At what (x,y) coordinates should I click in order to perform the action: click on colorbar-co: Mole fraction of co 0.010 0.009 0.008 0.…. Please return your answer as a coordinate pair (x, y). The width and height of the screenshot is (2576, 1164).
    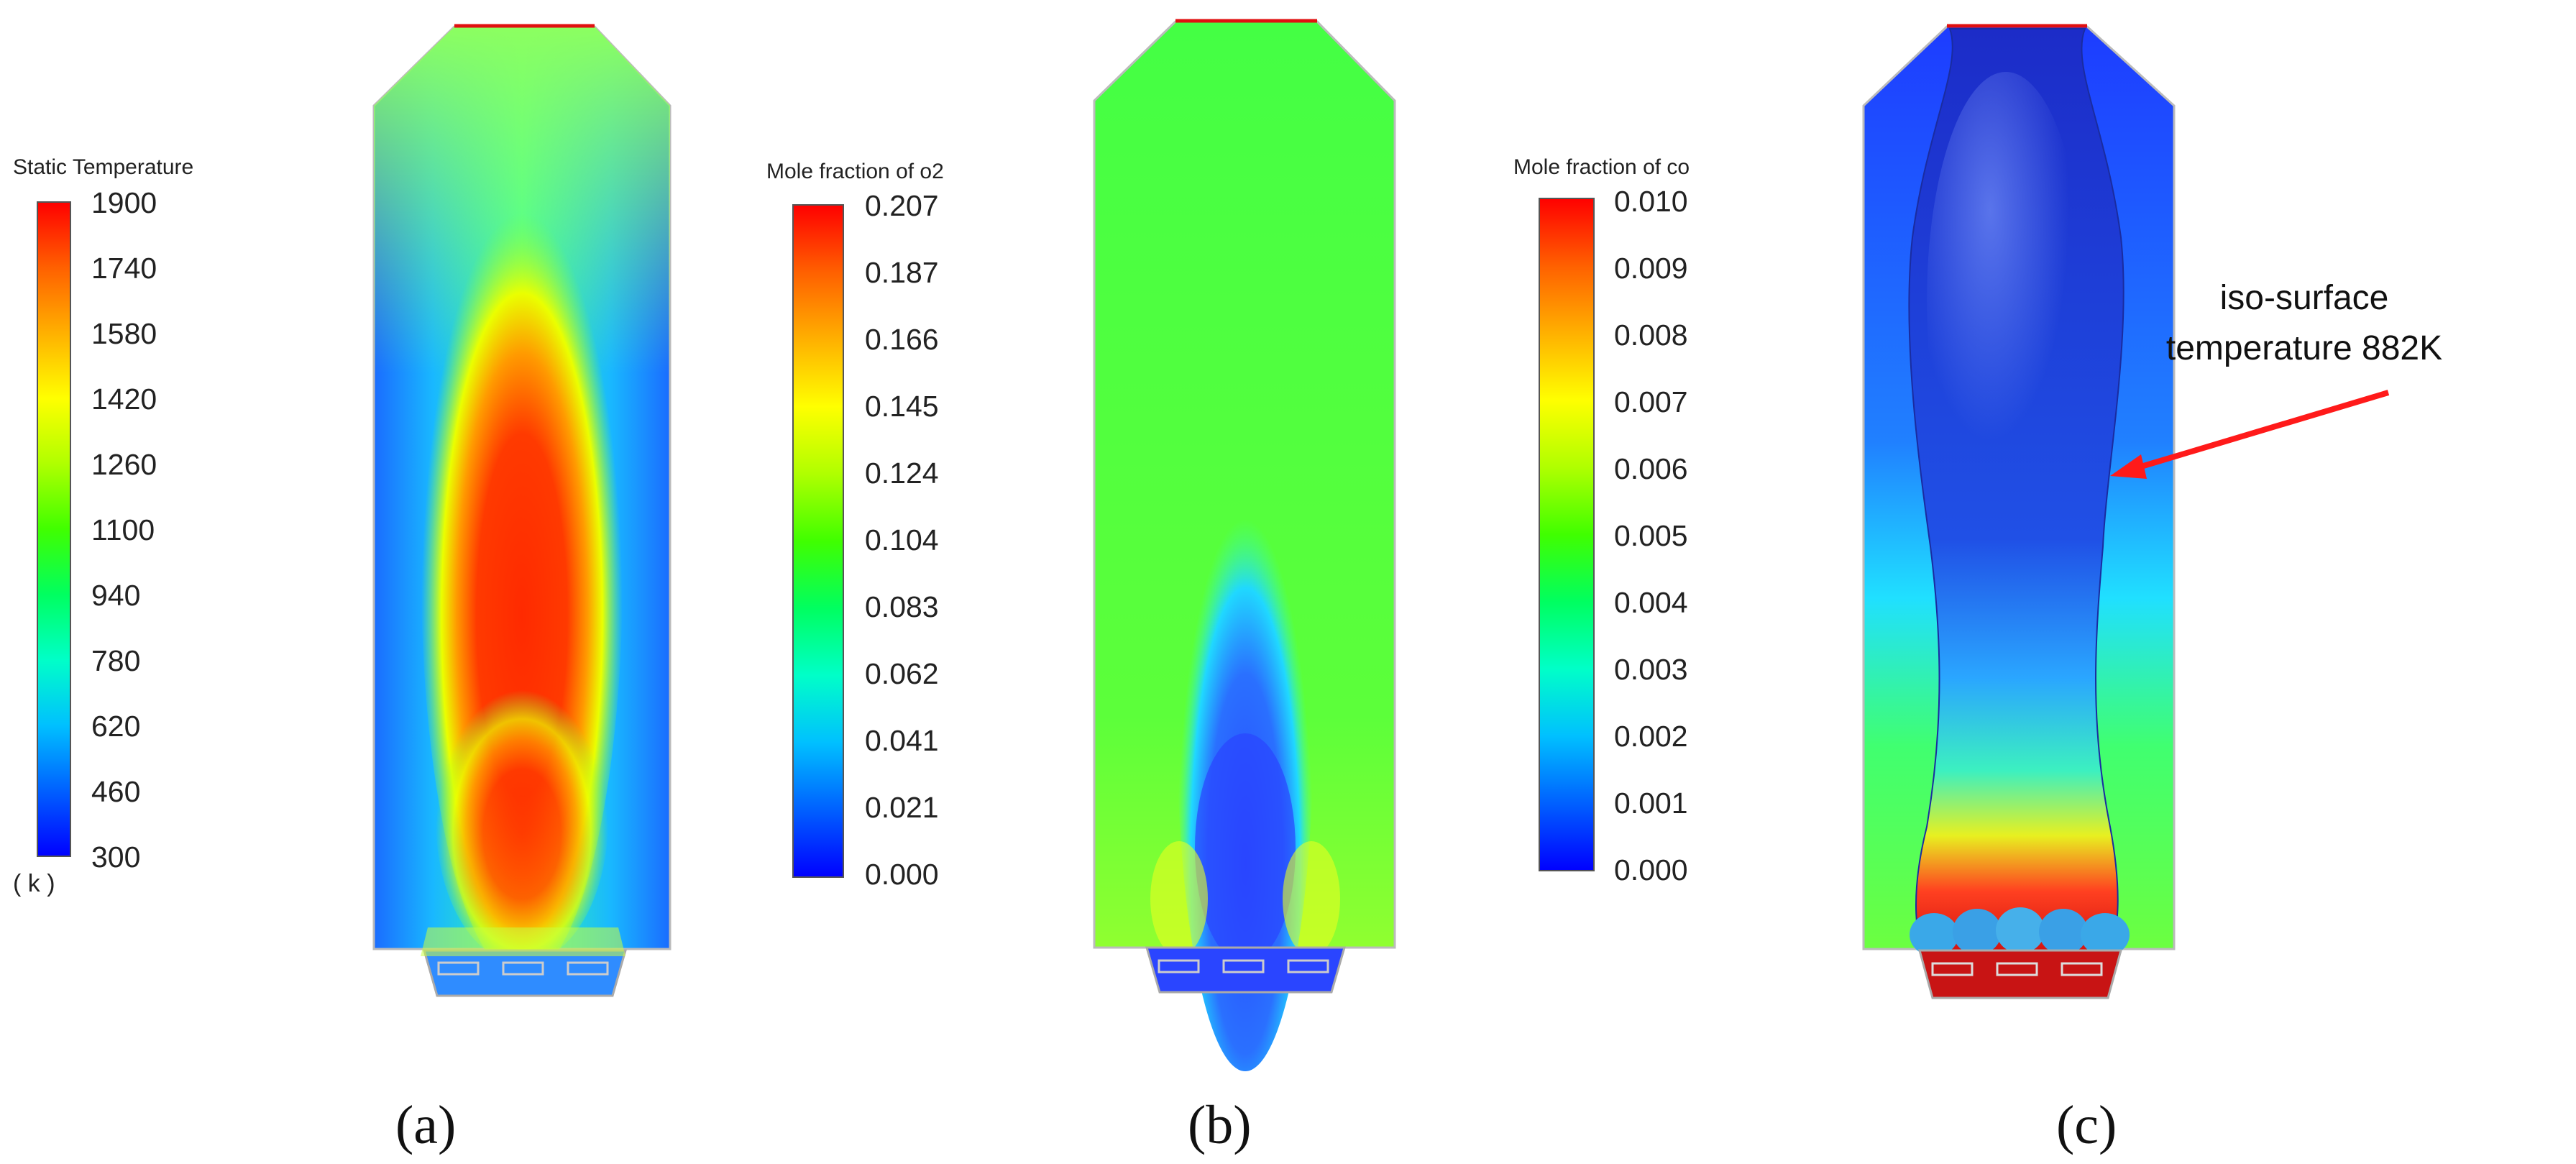
    Looking at the image, I should click on (1602, 520).